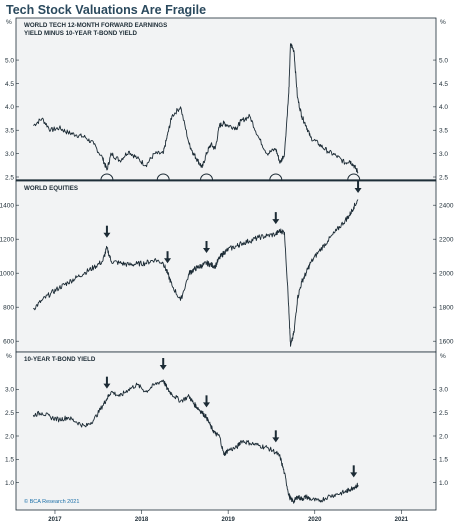 Image resolution: width=464 pixels, height=529 pixels. Describe the element at coordinates (9, 84) in the screenshot. I see `left-tick-label: 4.5` at that location.